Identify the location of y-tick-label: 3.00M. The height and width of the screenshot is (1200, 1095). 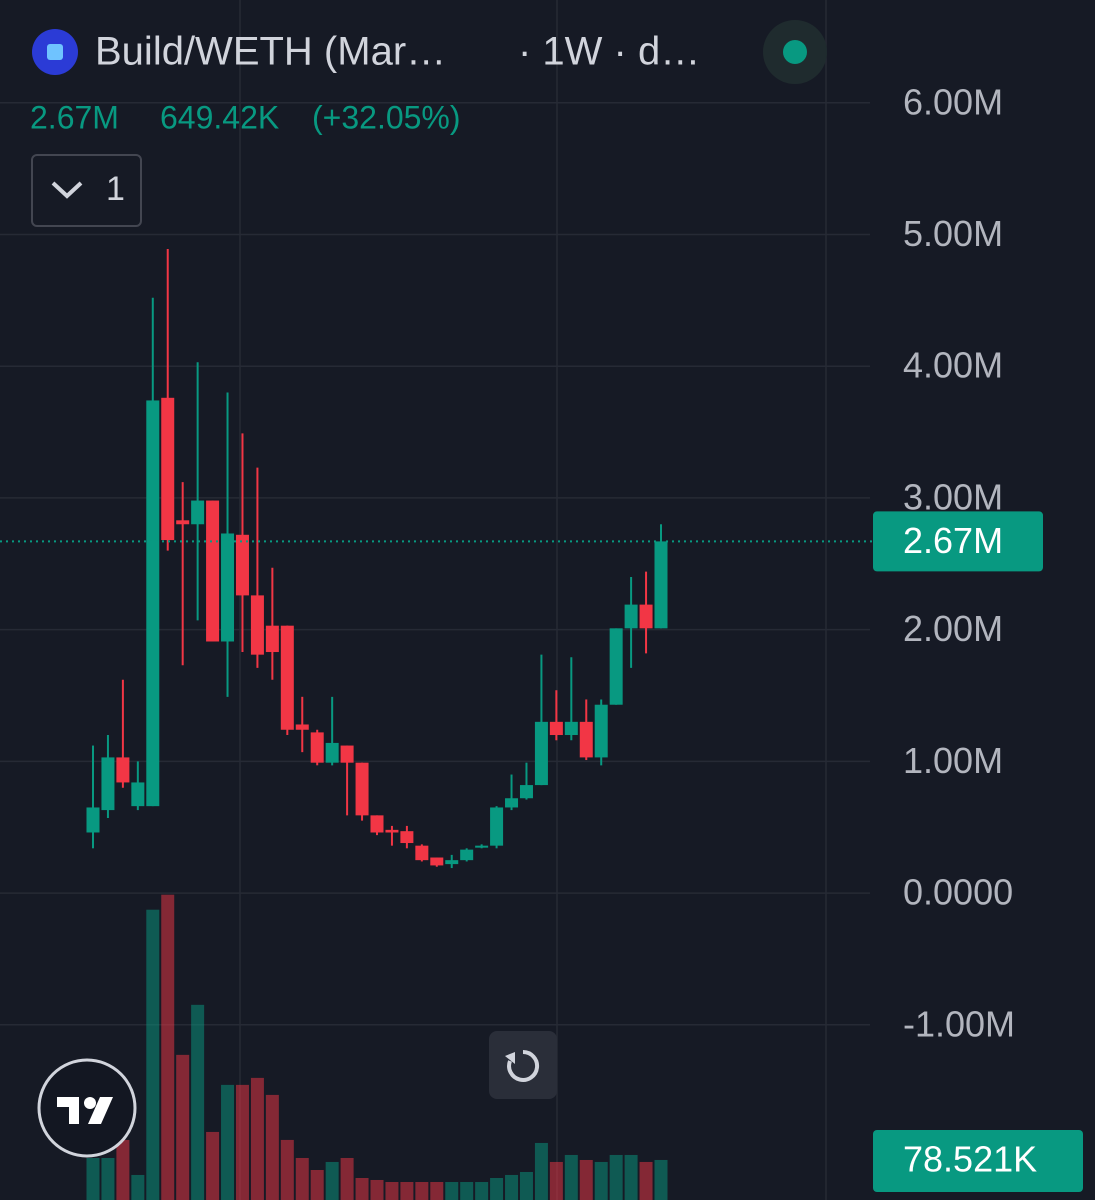
(953, 496).